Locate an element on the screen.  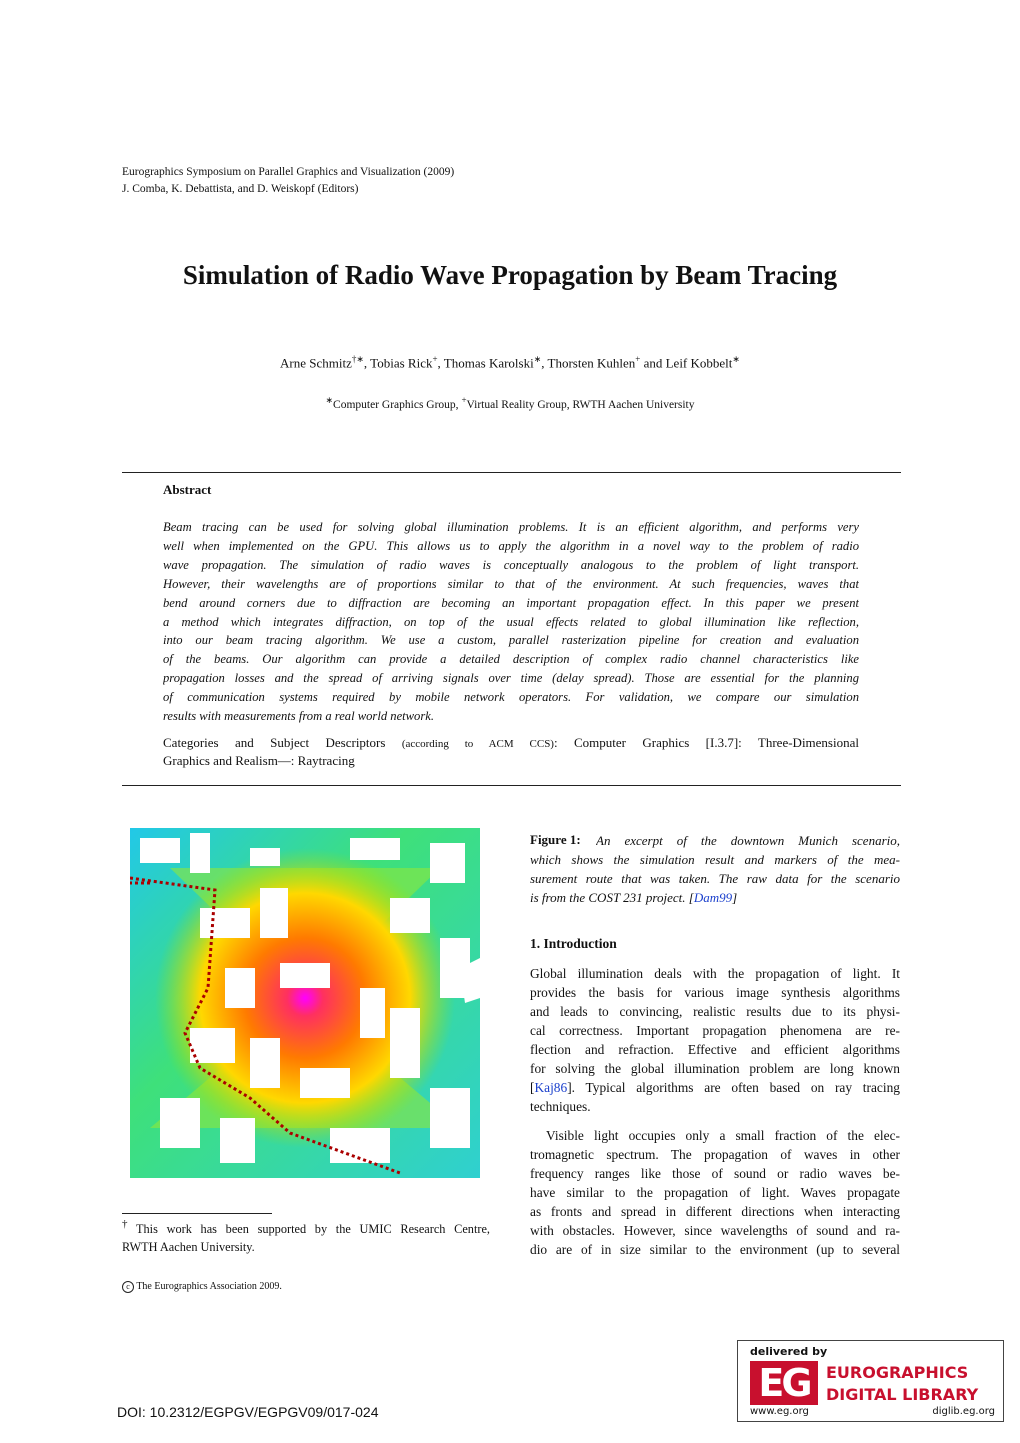
logo-delivered: delivered by is located at coordinates (789, 1351).